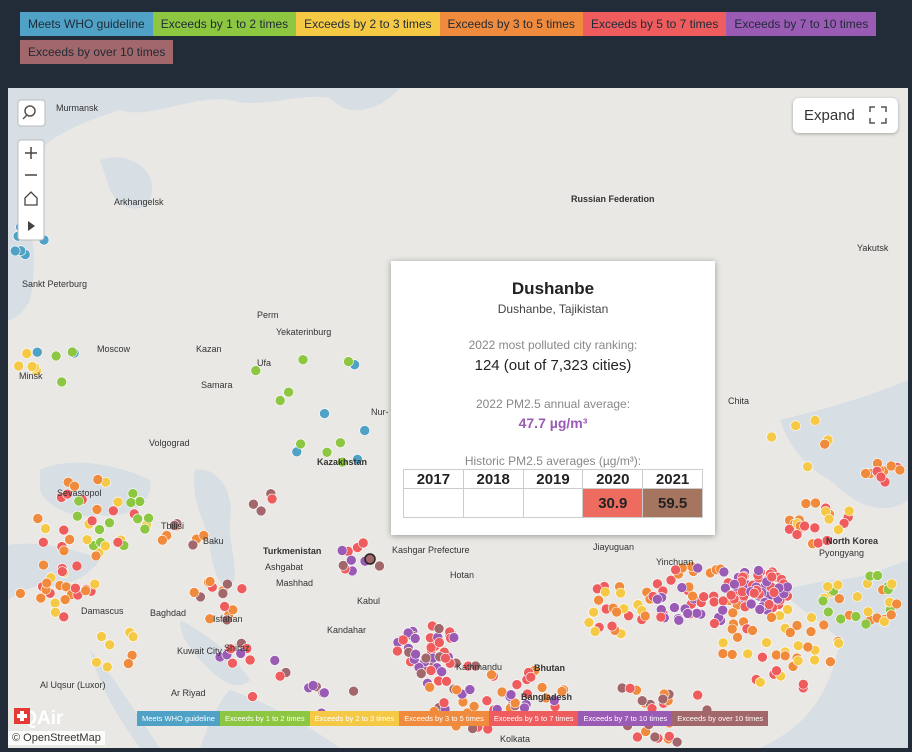  I want to click on legend-chip: Exceeds by 5 to 7 times, so click(654, 24).